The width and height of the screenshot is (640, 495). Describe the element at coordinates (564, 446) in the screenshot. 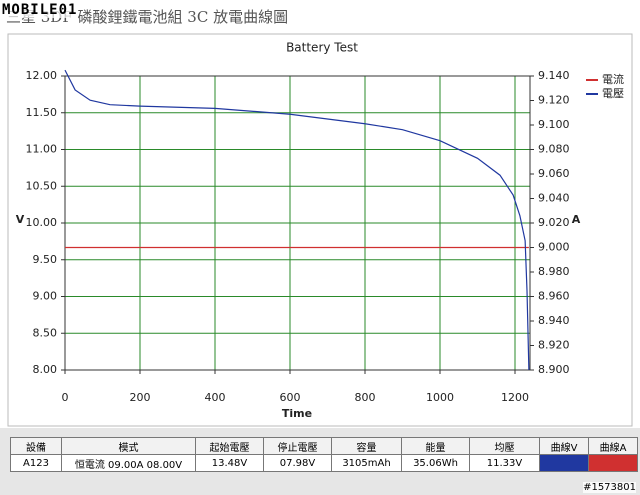

I see `header-cell: 曲線V` at that location.